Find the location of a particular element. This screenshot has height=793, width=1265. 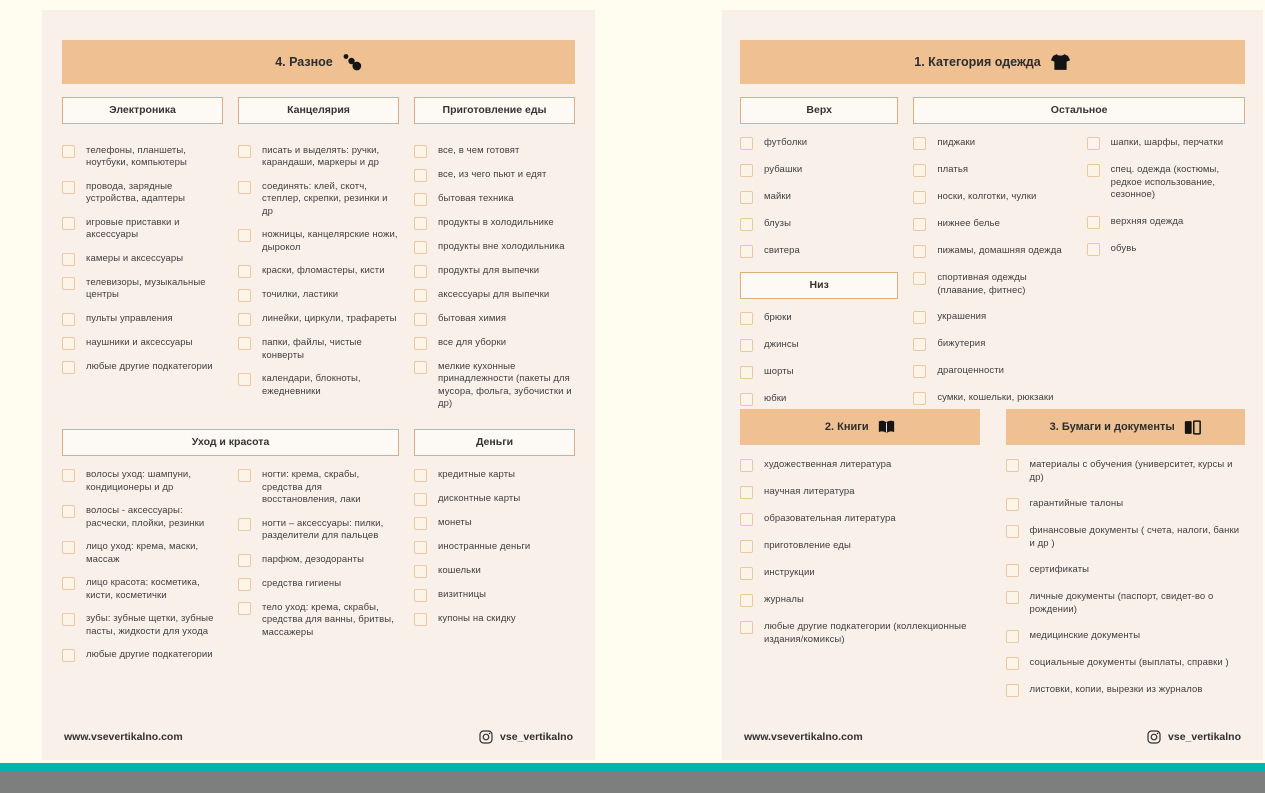

checklist-item-label: шорты is located at coordinates (779, 371).